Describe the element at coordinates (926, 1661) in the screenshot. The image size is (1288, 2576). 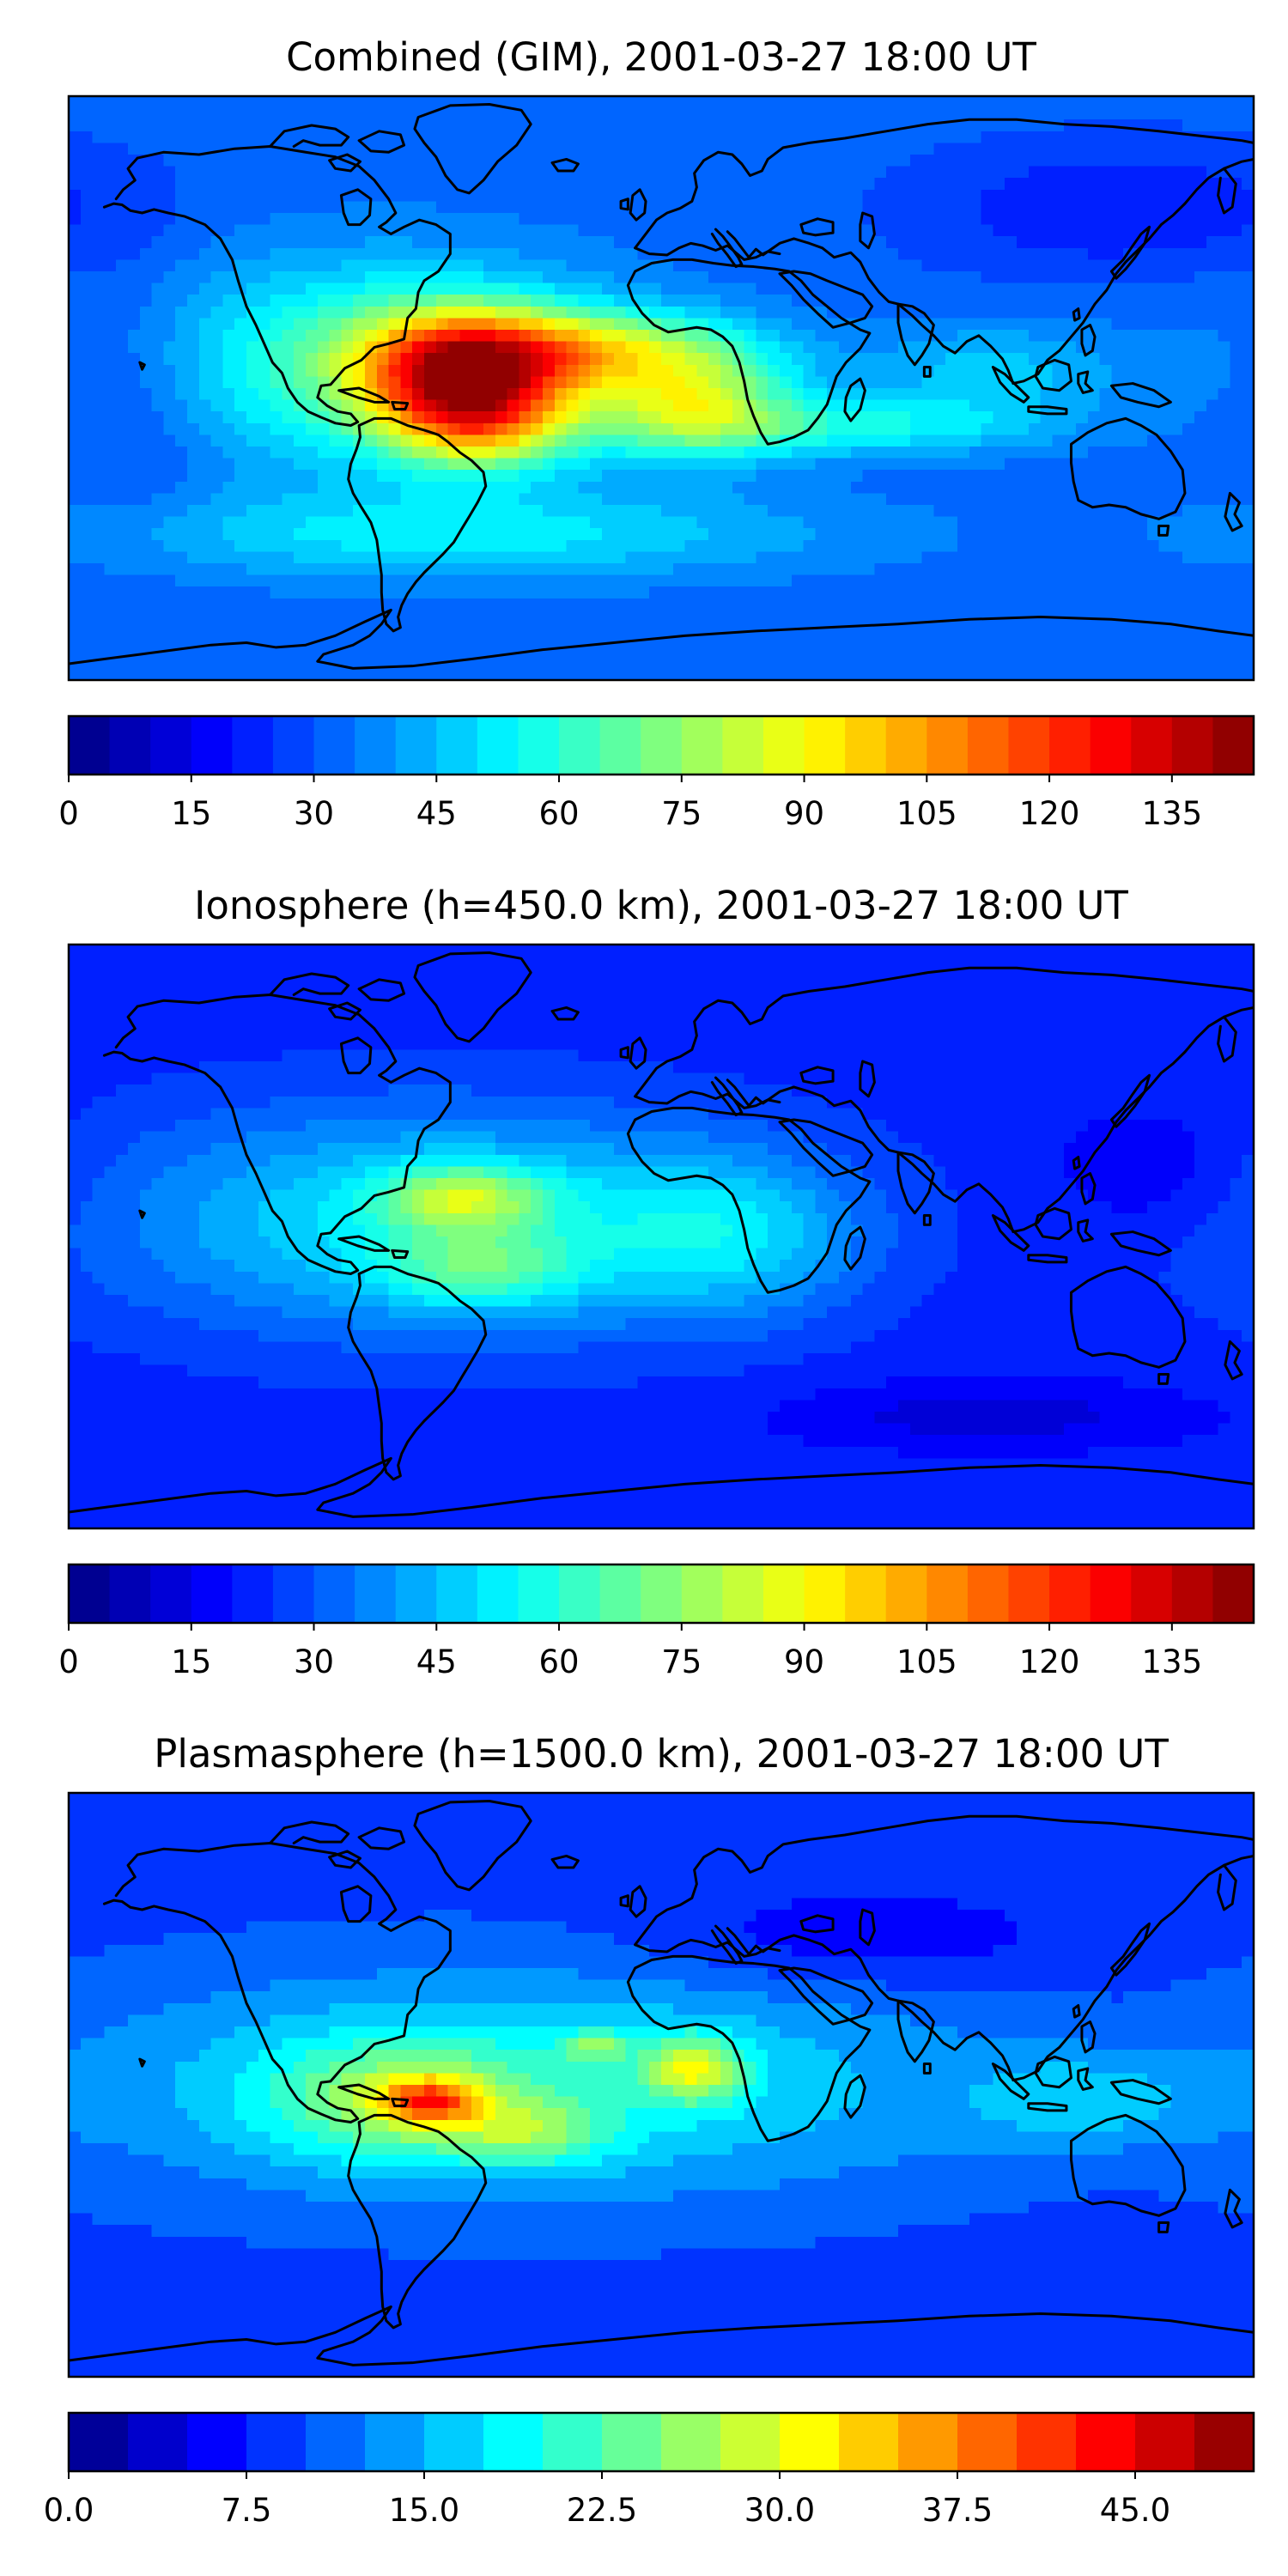
I see `colorbar-tick-label: 105` at that location.